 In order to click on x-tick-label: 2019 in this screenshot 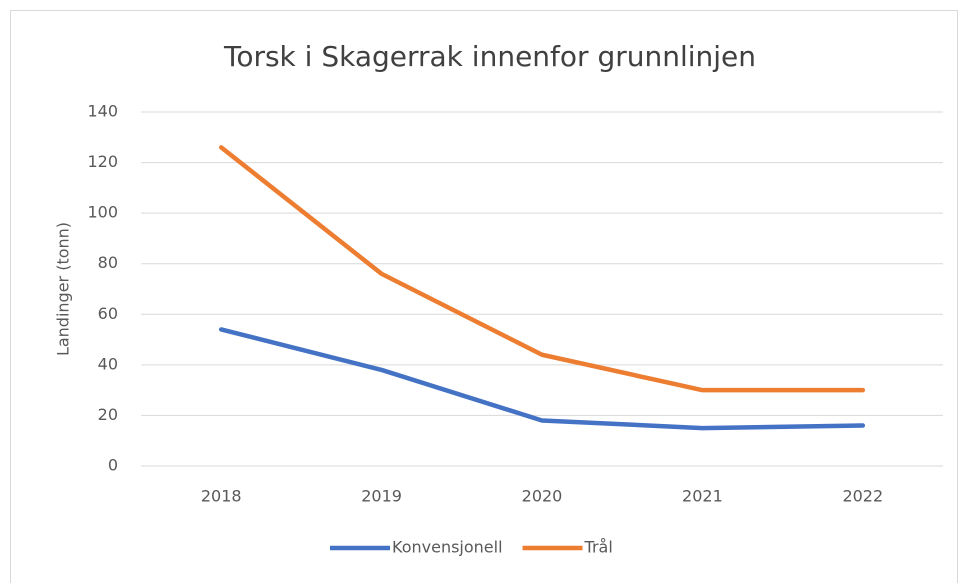, I will do `click(381, 496)`.